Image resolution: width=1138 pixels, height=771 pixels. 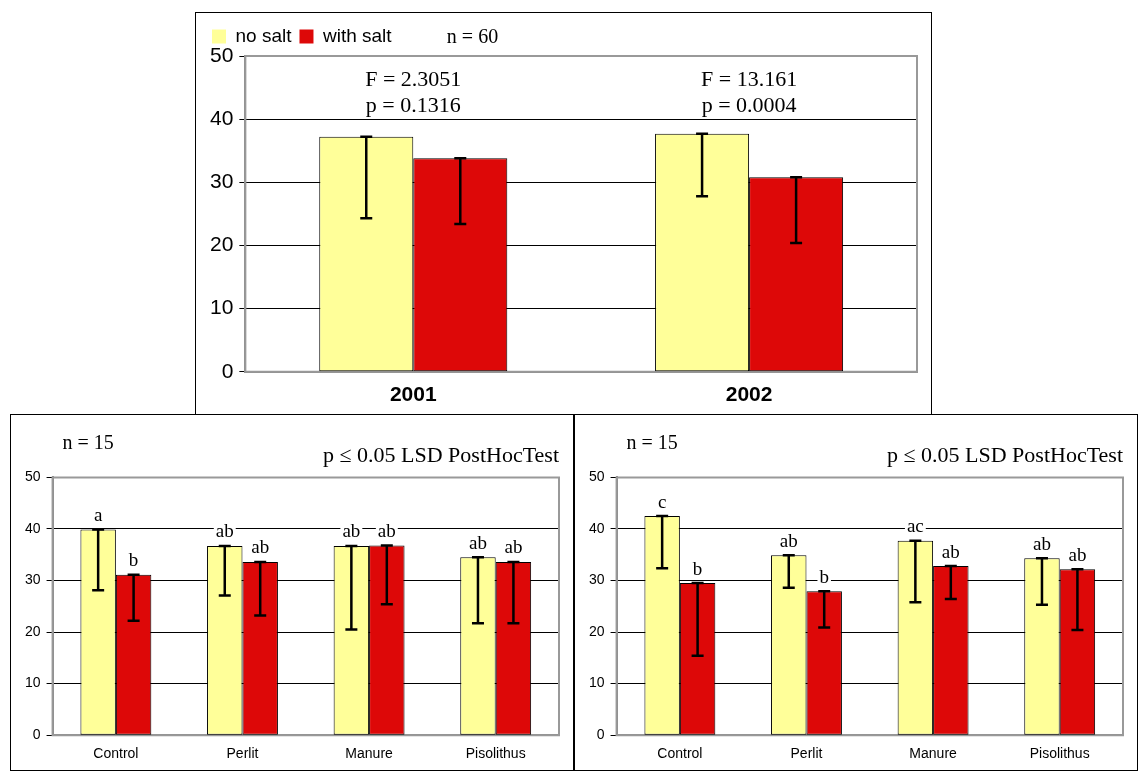 What do you see at coordinates (749, 91) in the screenshot?
I see `annotation: F = 13.161 p = 0.0004` at bounding box center [749, 91].